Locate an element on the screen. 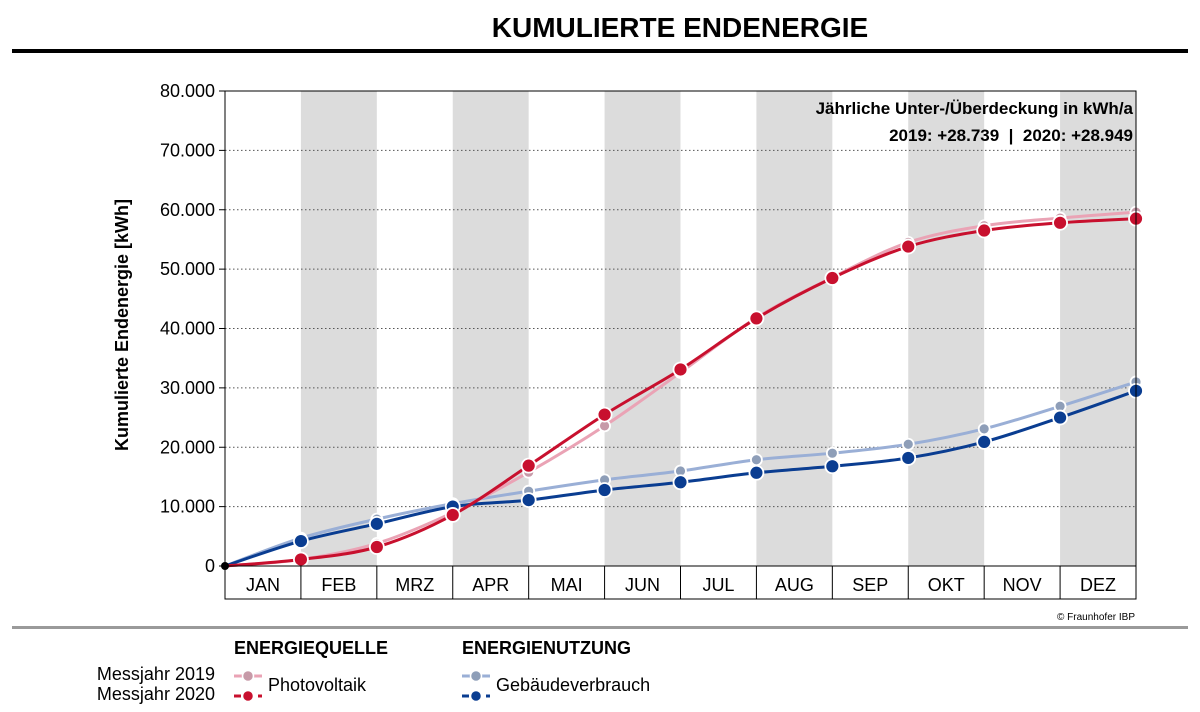 The image size is (1200, 712). x-tick-label-apr: APR is located at coordinates (490, 585).